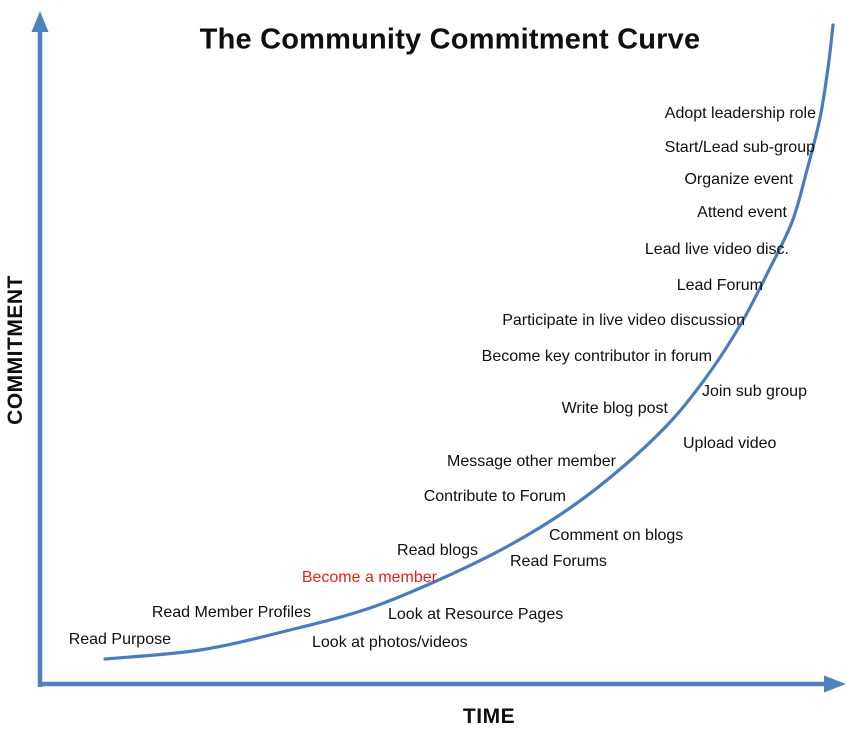 The width and height of the screenshot is (861, 736). I want to click on curve-step-label: Organize event, so click(738, 179).